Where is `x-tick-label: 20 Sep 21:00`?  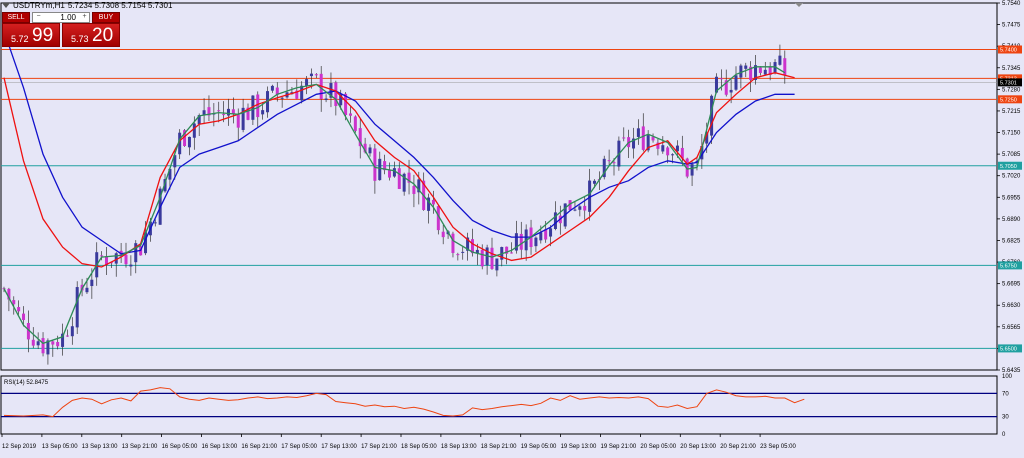
x-tick-label: 20 Sep 21:00 is located at coordinates (738, 447).